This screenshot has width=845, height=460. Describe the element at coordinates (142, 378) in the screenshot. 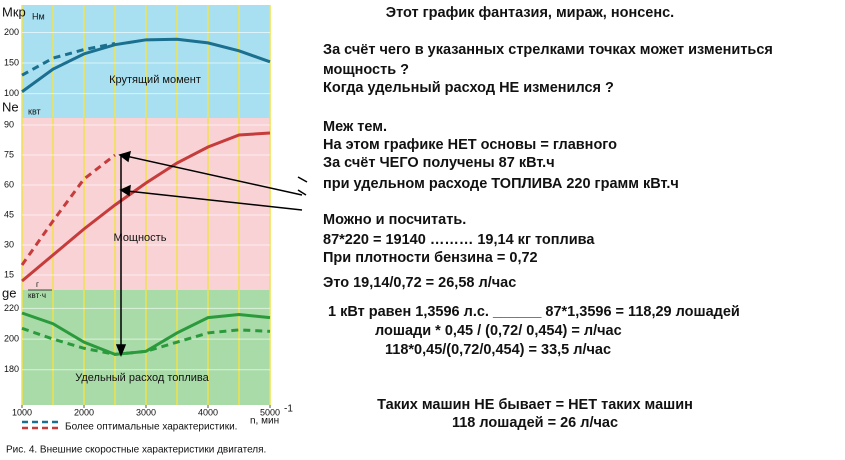

I see `panel-label: Удельный расход топлива` at that location.